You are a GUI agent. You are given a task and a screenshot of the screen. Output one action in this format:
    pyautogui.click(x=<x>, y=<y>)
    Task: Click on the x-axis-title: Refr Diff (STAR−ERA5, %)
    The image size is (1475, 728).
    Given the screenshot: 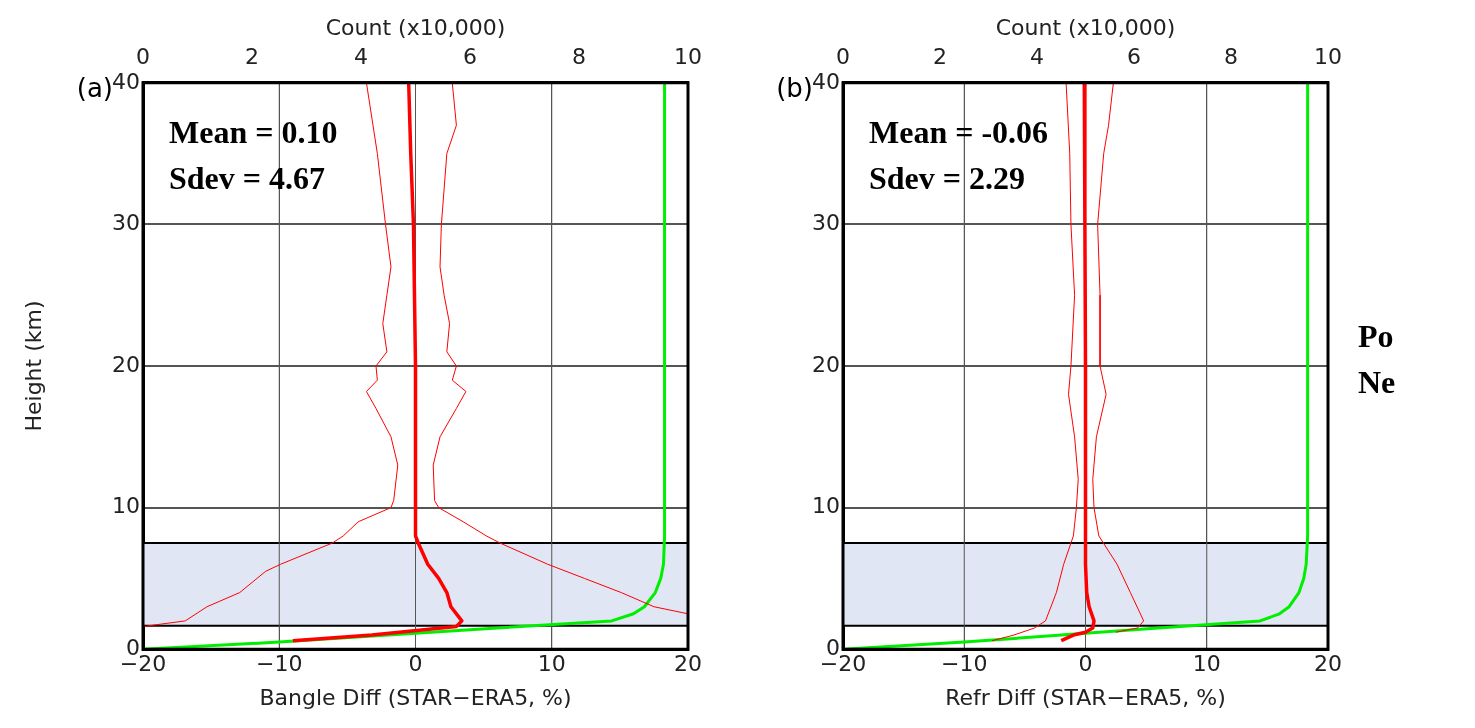 What is the action you would take?
    pyautogui.click(x=1085, y=697)
    